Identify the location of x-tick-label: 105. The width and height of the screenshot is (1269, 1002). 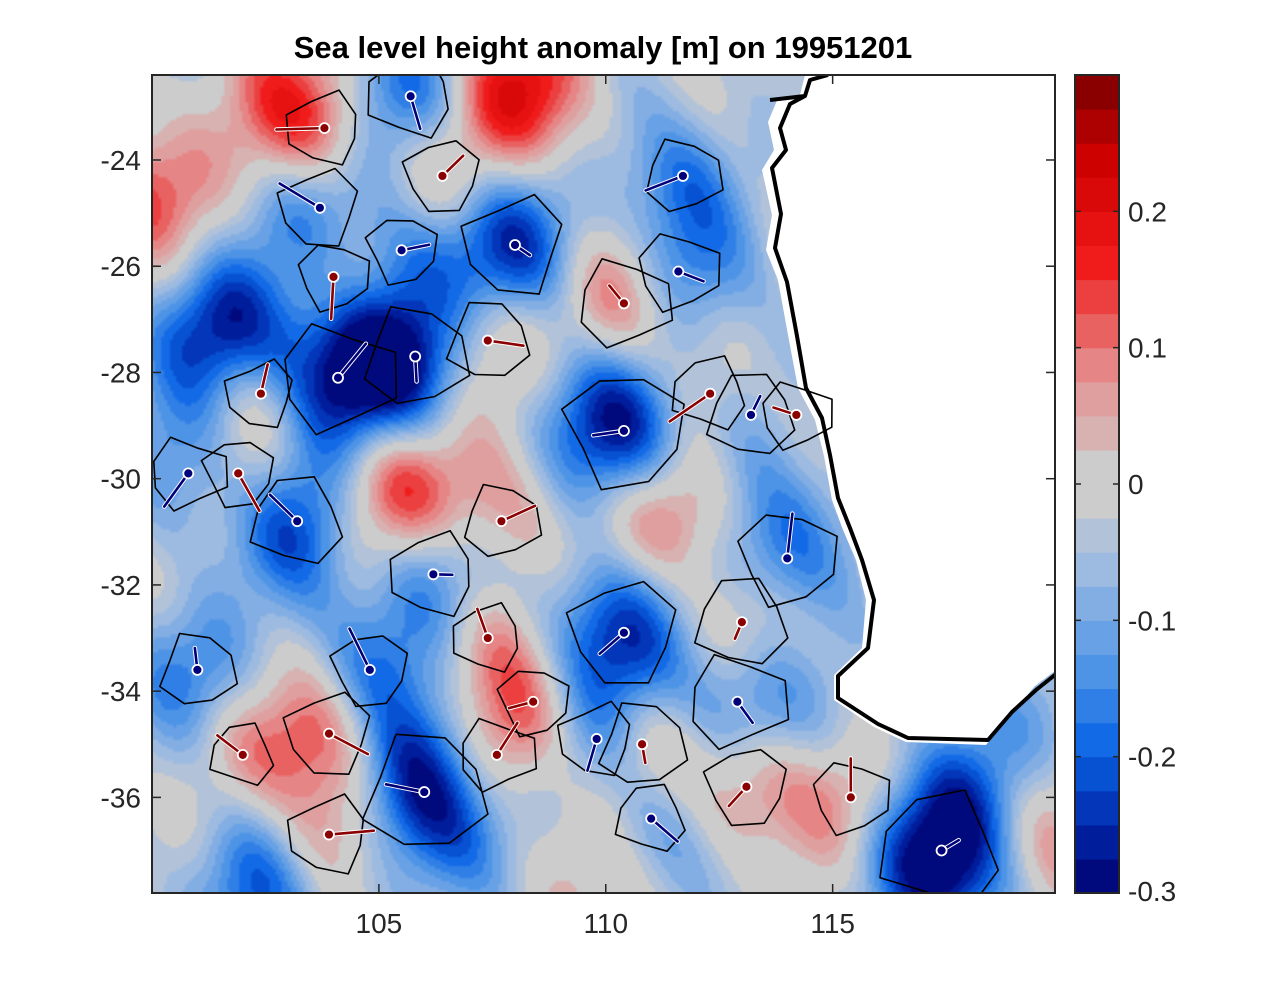
(379, 923).